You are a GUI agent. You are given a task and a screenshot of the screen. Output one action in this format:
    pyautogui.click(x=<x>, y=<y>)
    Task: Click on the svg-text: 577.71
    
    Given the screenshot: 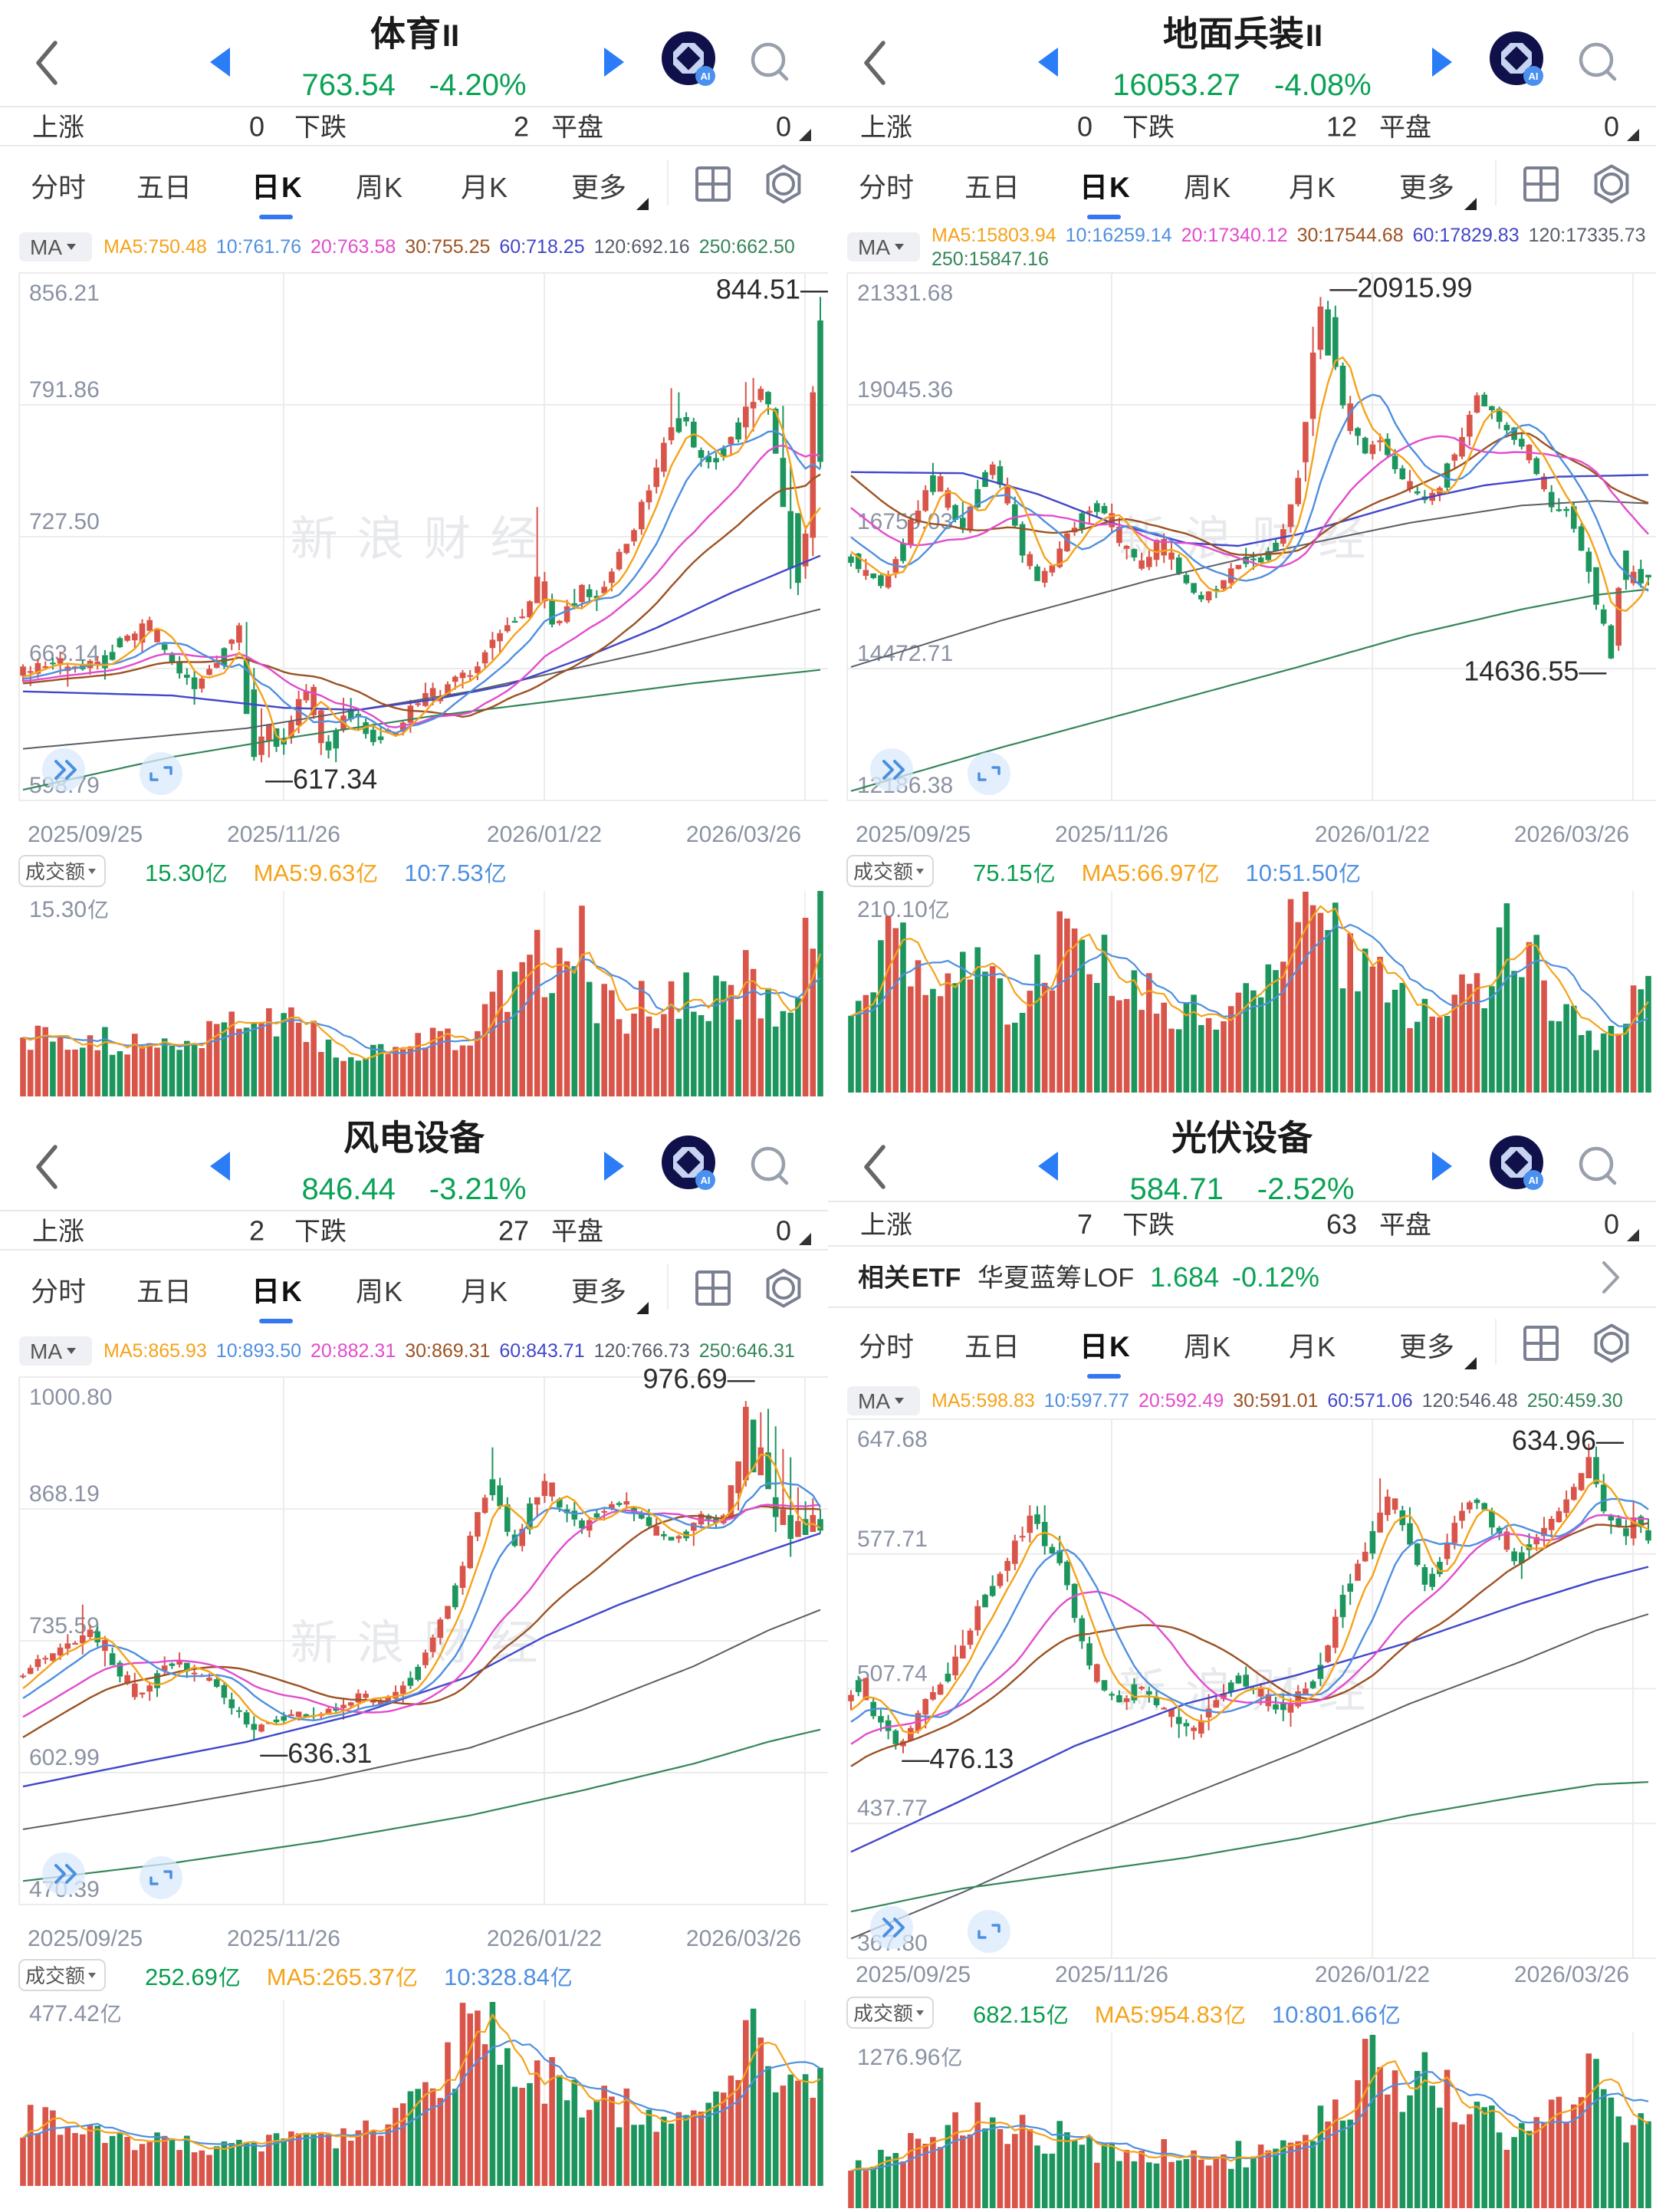 What is the action you would take?
    pyautogui.click(x=893, y=1539)
    